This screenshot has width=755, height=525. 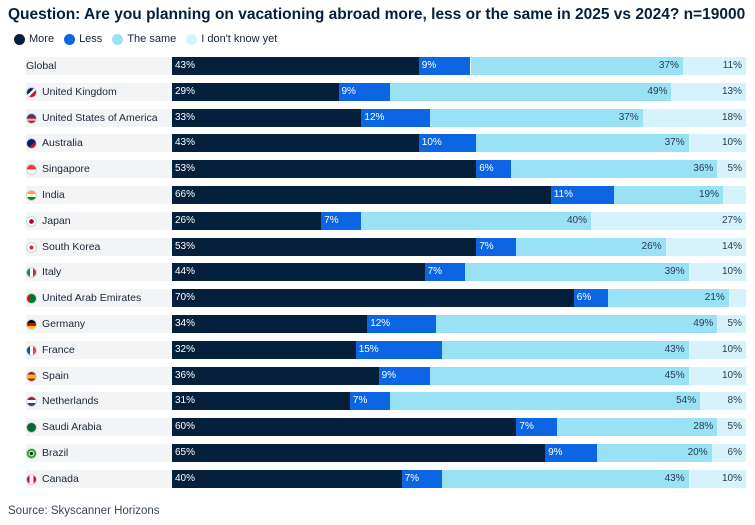 What do you see at coordinates (185, 349) in the screenshot?
I see `data-label-more: 32%` at bounding box center [185, 349].